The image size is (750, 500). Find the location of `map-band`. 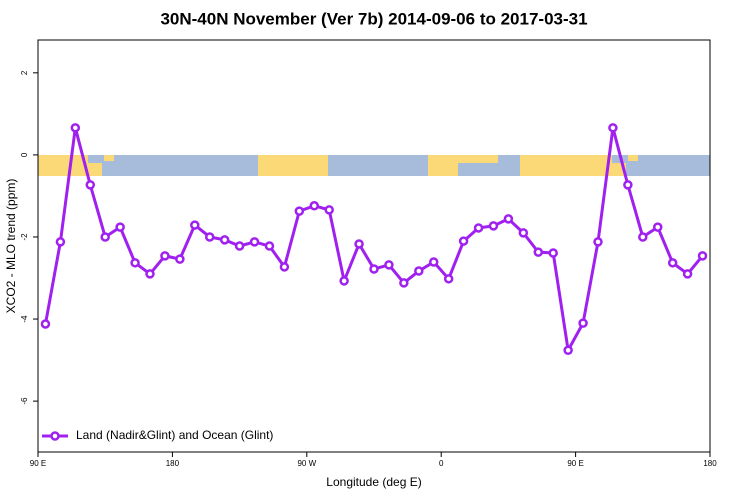

map-band is located at coordinates (374, 165).